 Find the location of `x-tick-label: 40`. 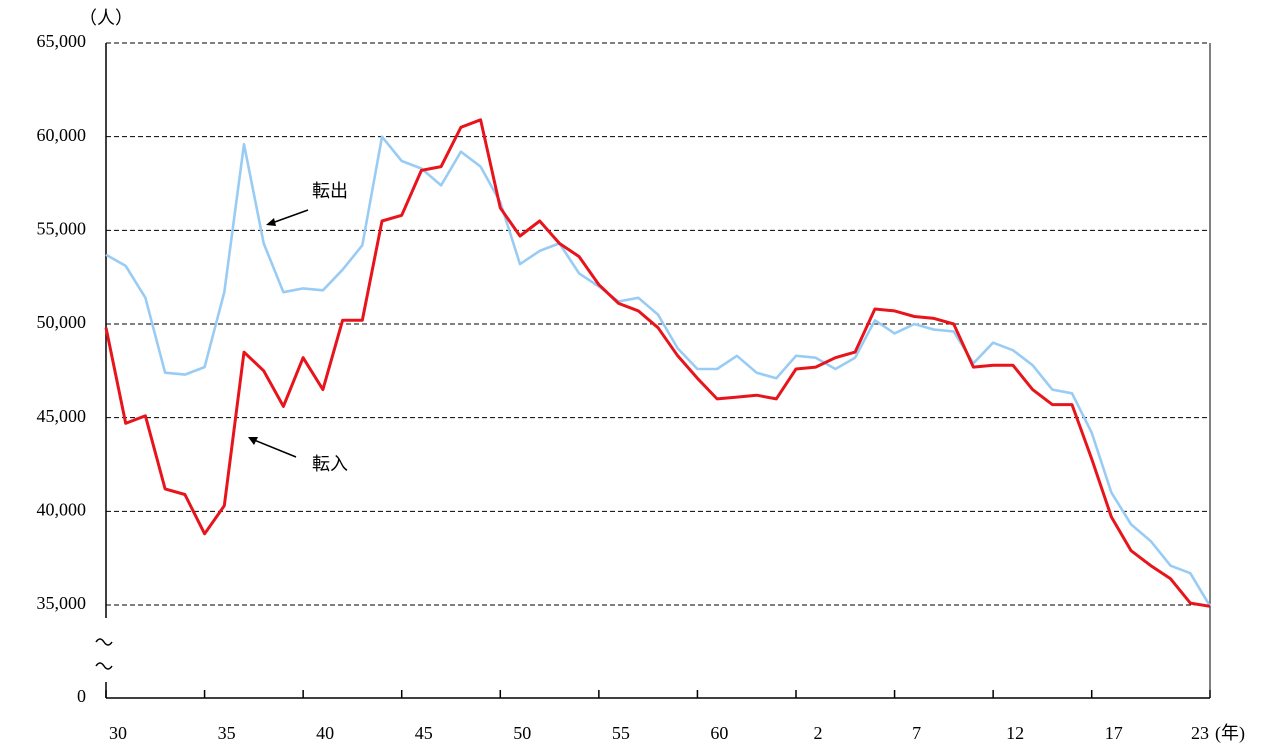

x-tick-label: 40 is located at coordinates (325, 733).